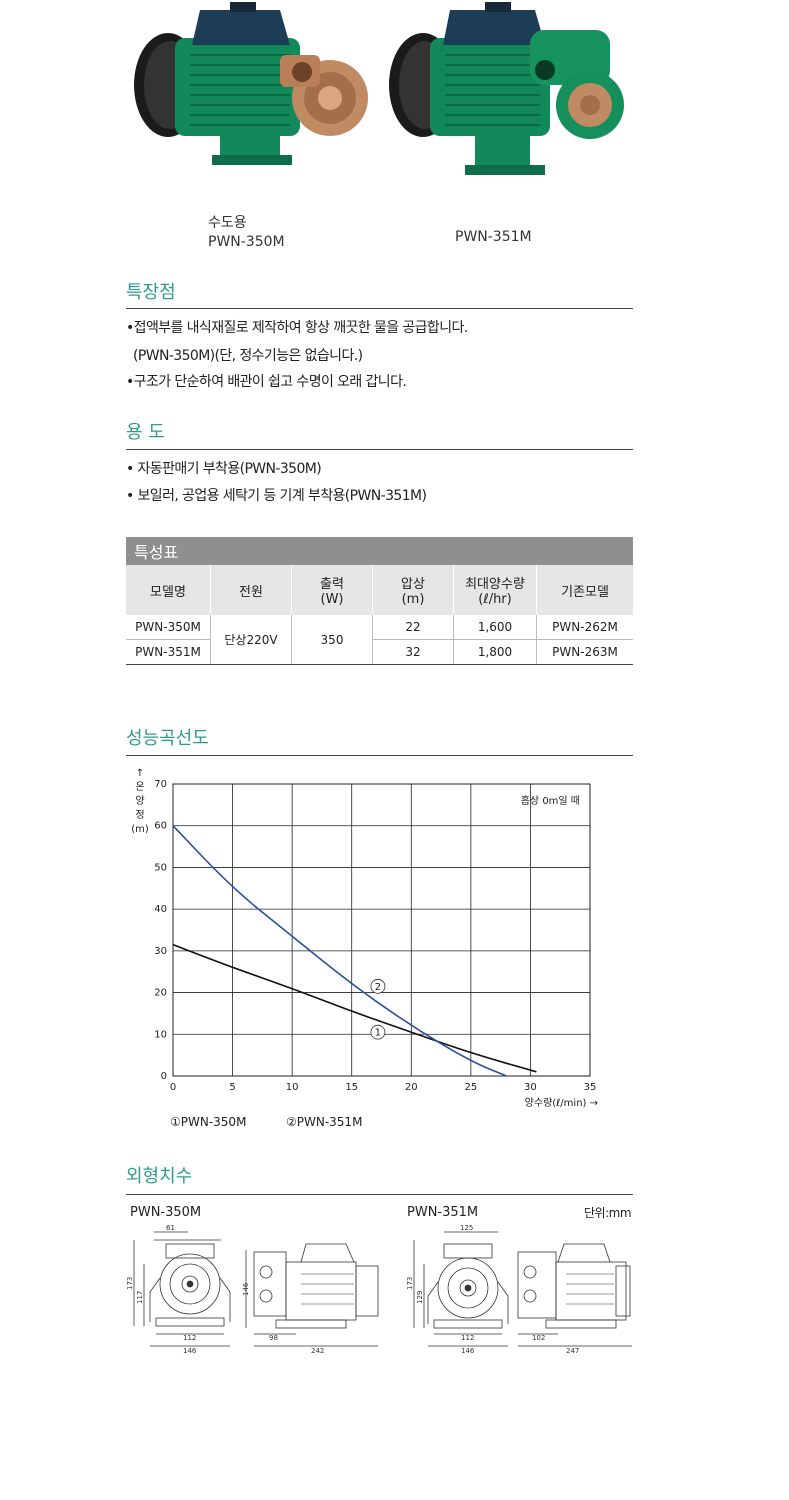  I want to click on spec-cell-old-model: PWN-263M, so click(584, 652).